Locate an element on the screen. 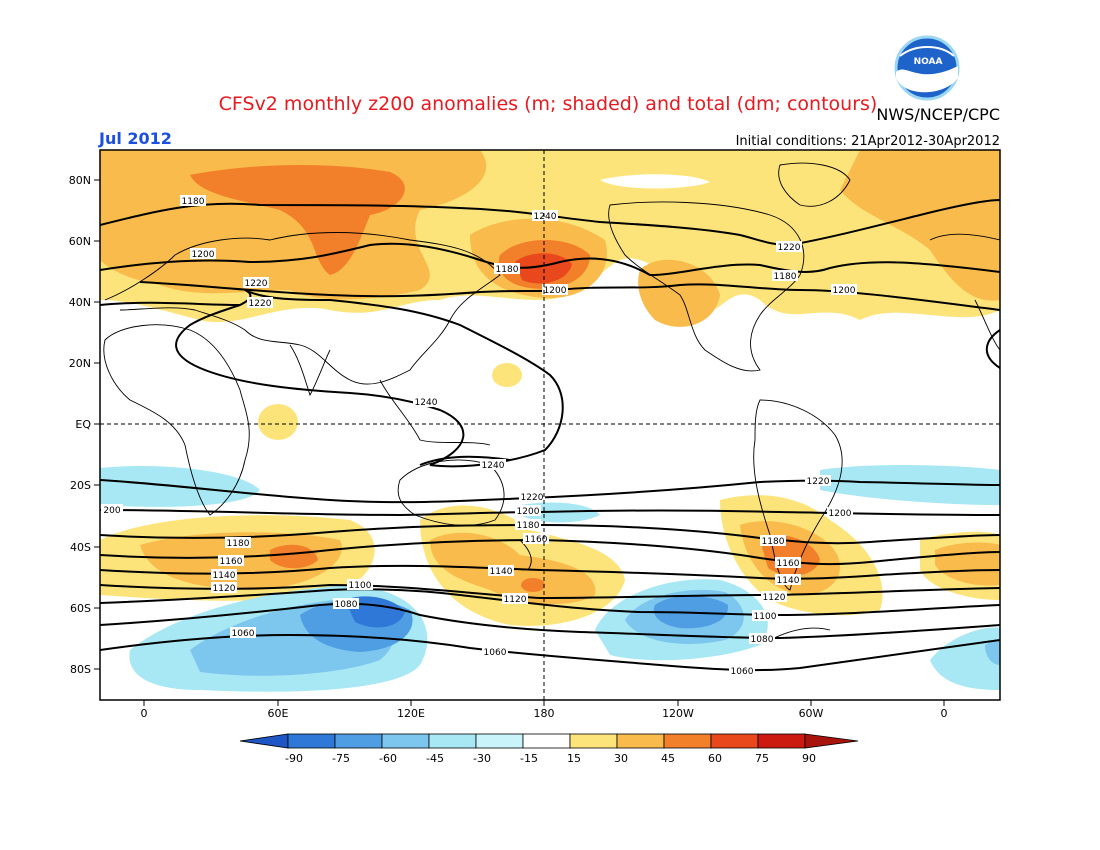 The image size is (1100, 850). colorbar-tick-label: -75 is located at coordinates (341, 758).